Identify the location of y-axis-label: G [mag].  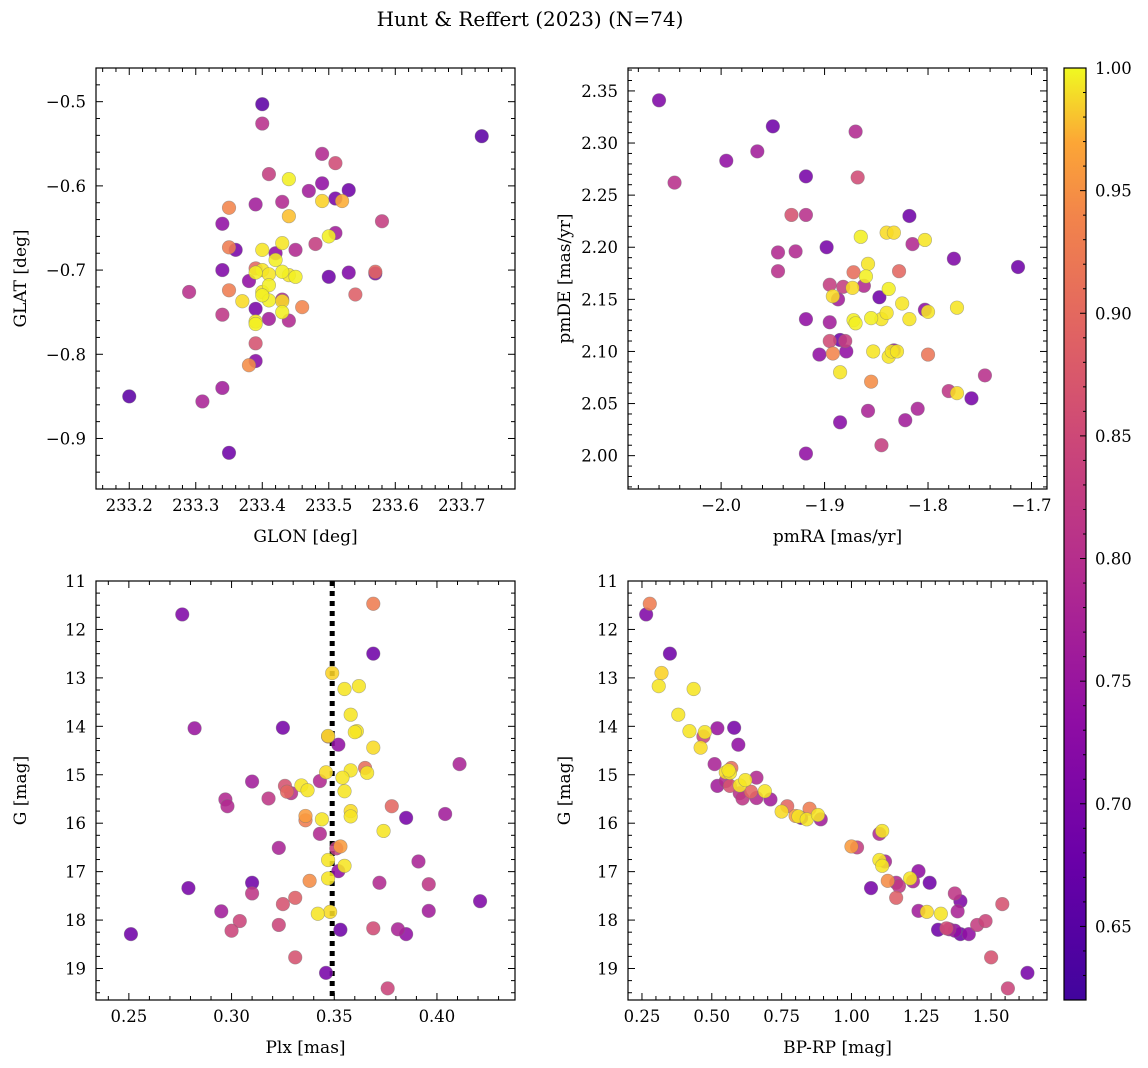
(565, 790).